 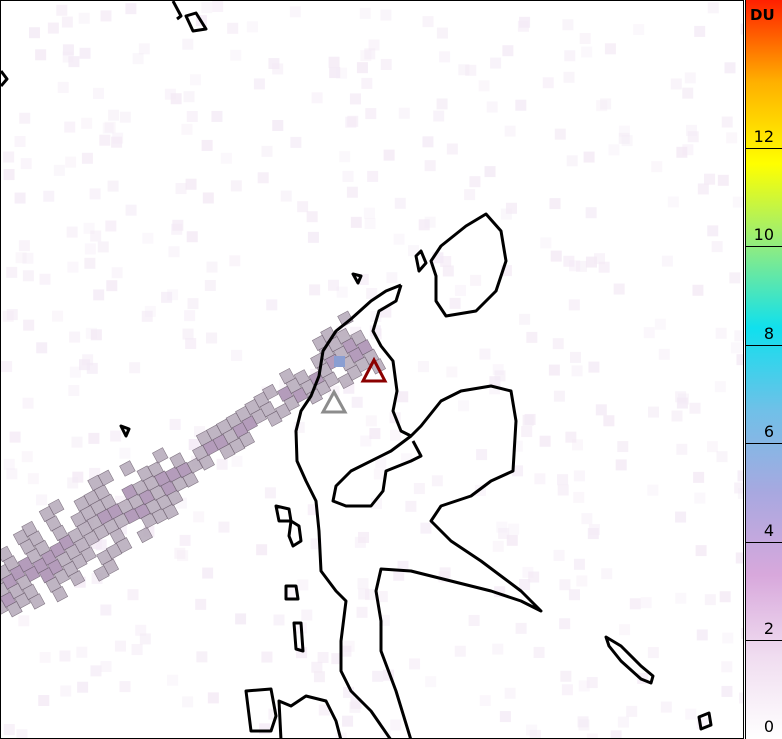 What do you see at coordinates (768, 629) in the screenshot?
I see `colorbar-tick-label: 2` at bounding box center [768, 629].